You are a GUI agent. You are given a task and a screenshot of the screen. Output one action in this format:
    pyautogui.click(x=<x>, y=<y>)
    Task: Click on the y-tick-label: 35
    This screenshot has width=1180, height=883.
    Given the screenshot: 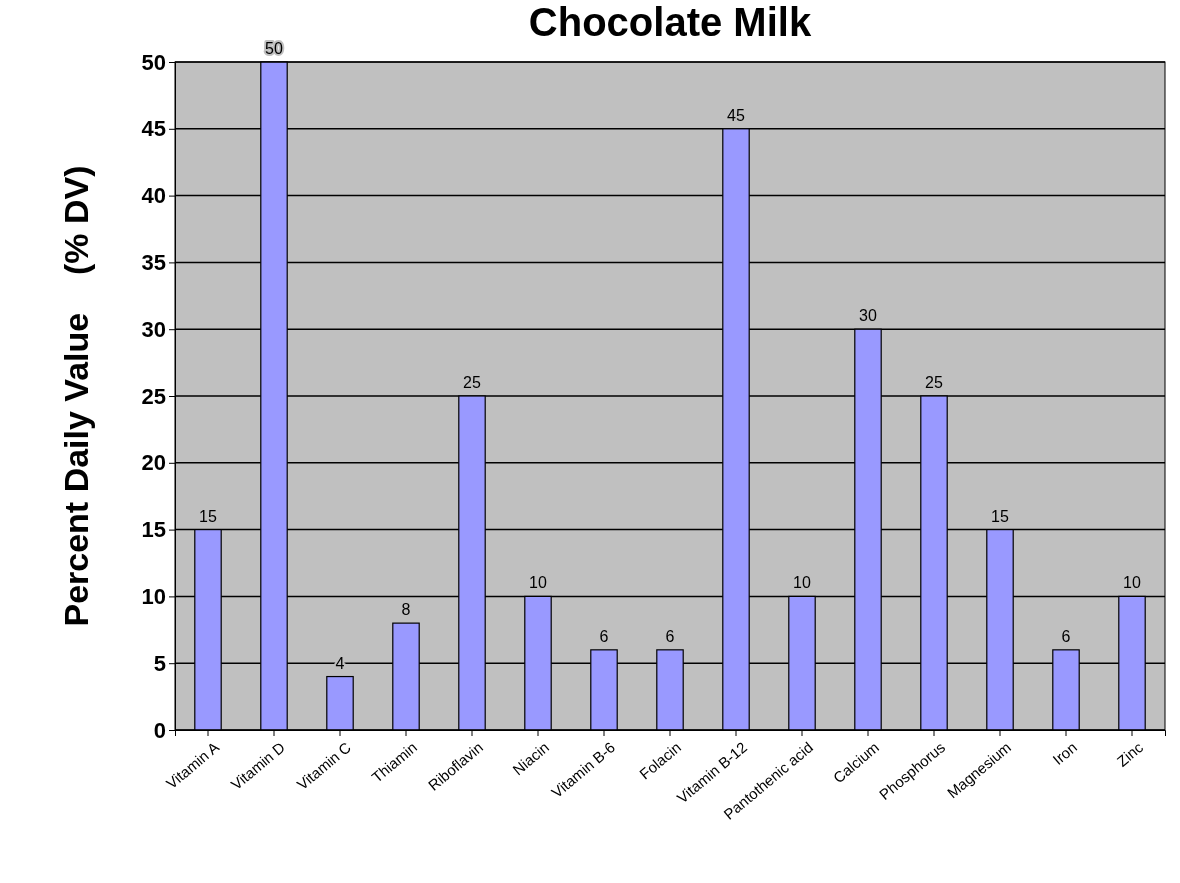 What is the action you would take?
    pyautogui.click(x=153, y=262)
    